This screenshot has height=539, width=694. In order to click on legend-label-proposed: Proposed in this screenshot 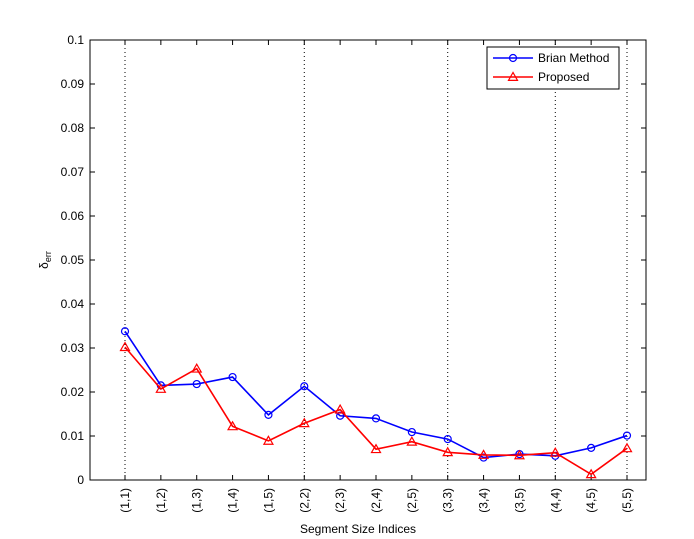, I will do `click(563, 77)`.